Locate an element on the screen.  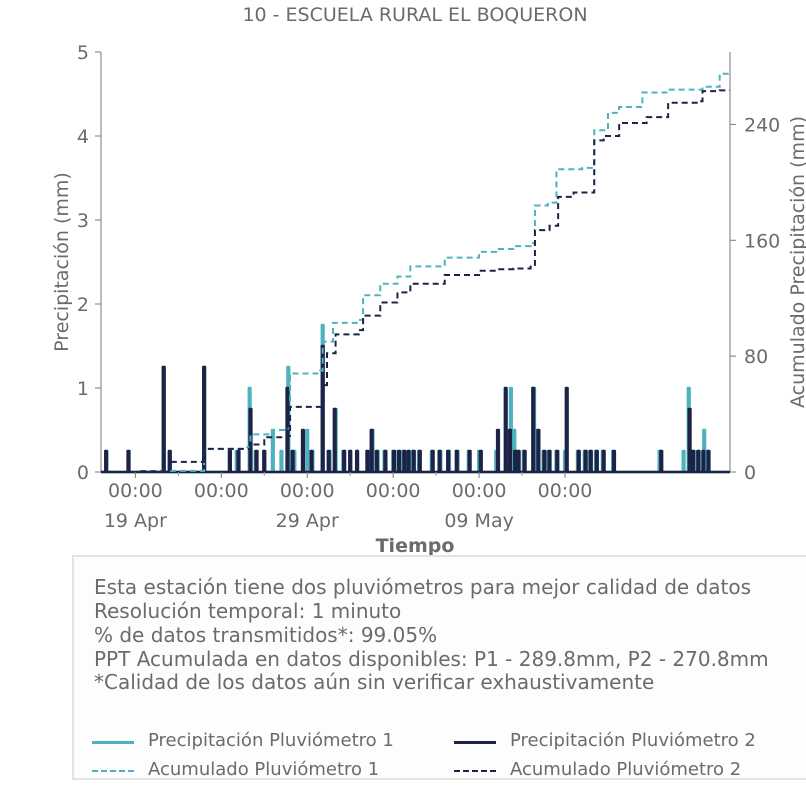
y-tick-label: 3 is located at coordinates (83, 221).